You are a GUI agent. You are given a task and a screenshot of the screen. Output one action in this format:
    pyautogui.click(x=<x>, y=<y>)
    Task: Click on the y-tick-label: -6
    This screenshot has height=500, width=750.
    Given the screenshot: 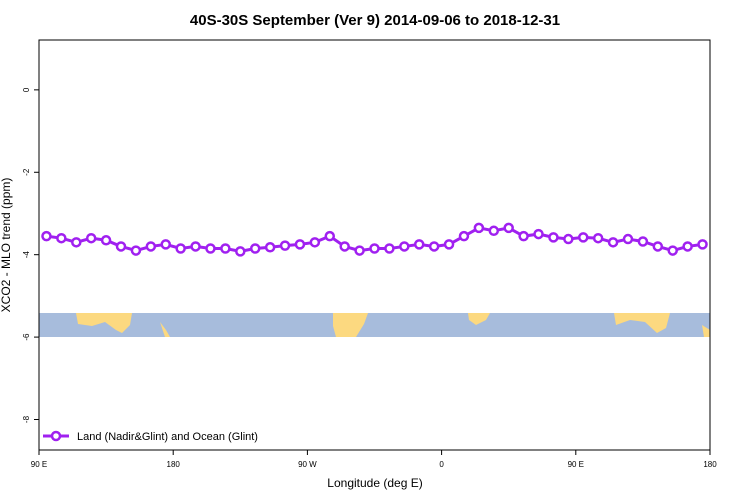 What is the action you would take?
    pyautogui.click(x=26, y=337)
    